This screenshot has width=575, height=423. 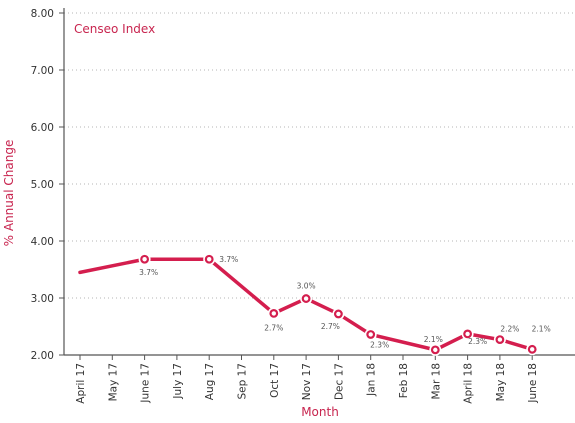 What do you see at coordinates (42, 356) in the screenshot?
I see `y-tick-label: 2.00` at bounding box center [42, 356].